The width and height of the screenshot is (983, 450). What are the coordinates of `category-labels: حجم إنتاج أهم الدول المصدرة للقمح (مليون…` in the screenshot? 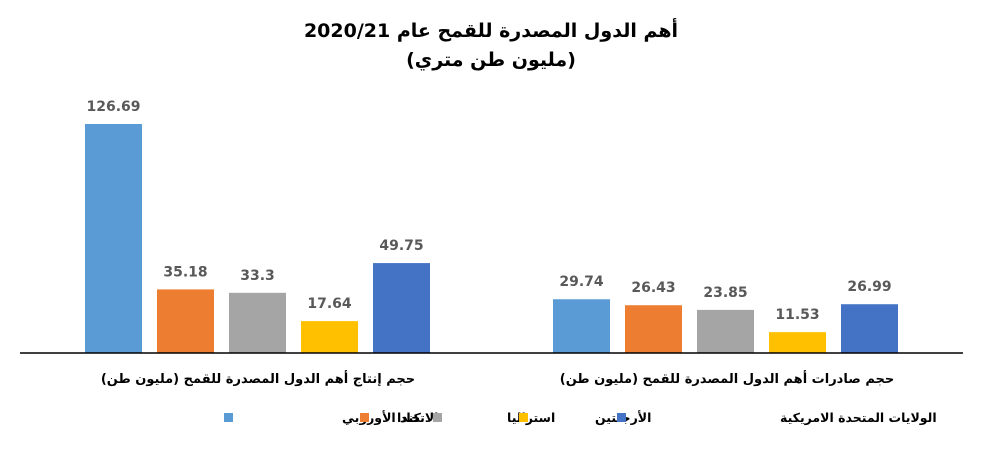 It's located at (497, 378).